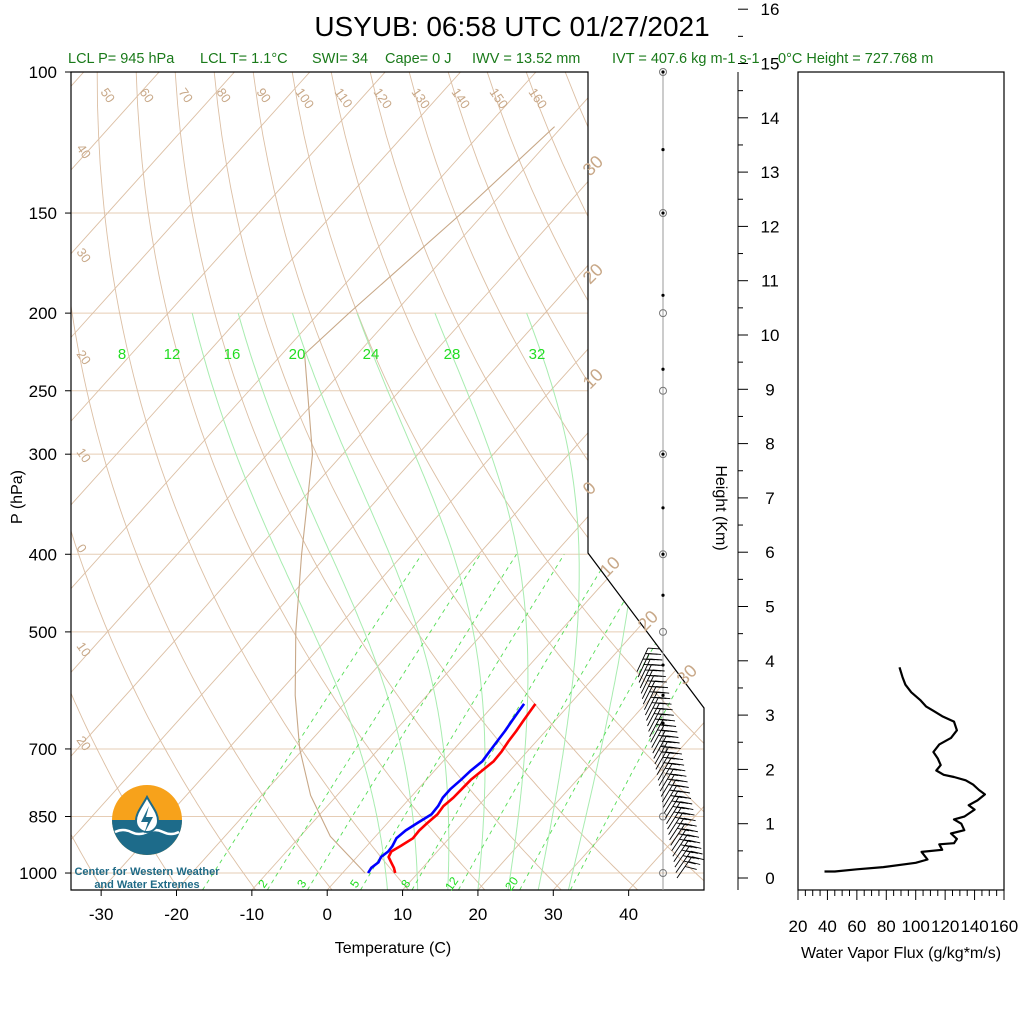 The height and width of the screenshot is (1024, 1024). What do you see at coordinates (122, 354) in the screenshot?
I see `moist-adiabat-label: 8` at bounding box center [122, 354].